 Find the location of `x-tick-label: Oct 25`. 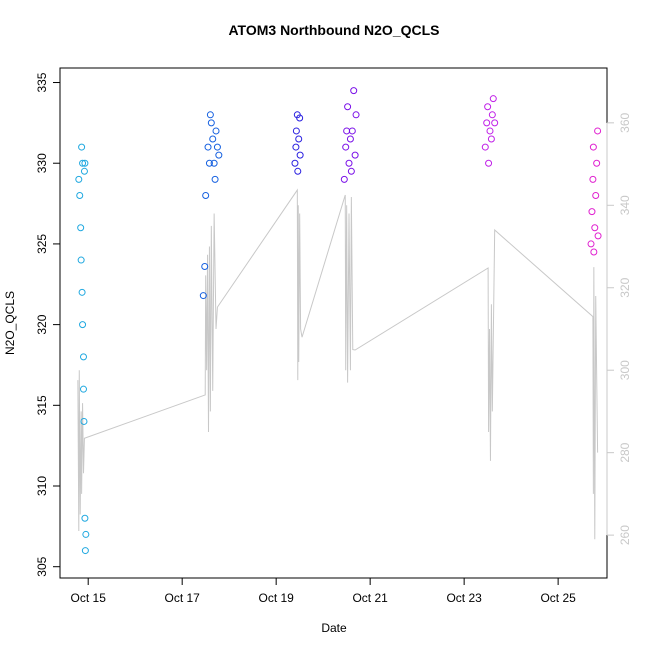

x-tick-label: Oct 25 is located at coordinates (558, 598).